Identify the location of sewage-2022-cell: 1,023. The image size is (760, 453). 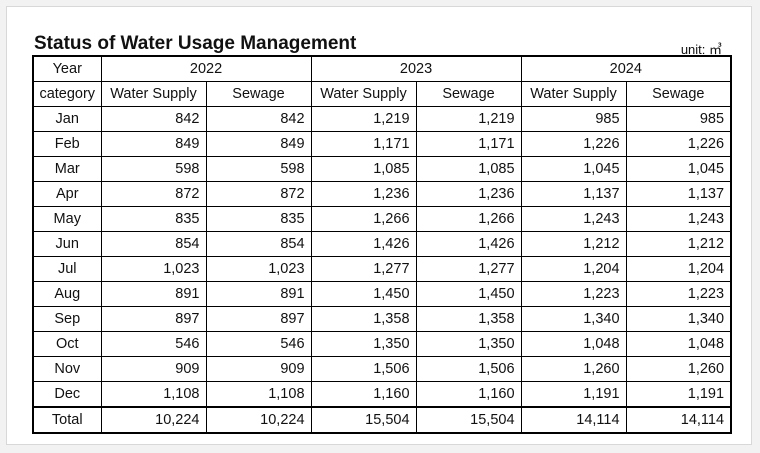
(258, 269).